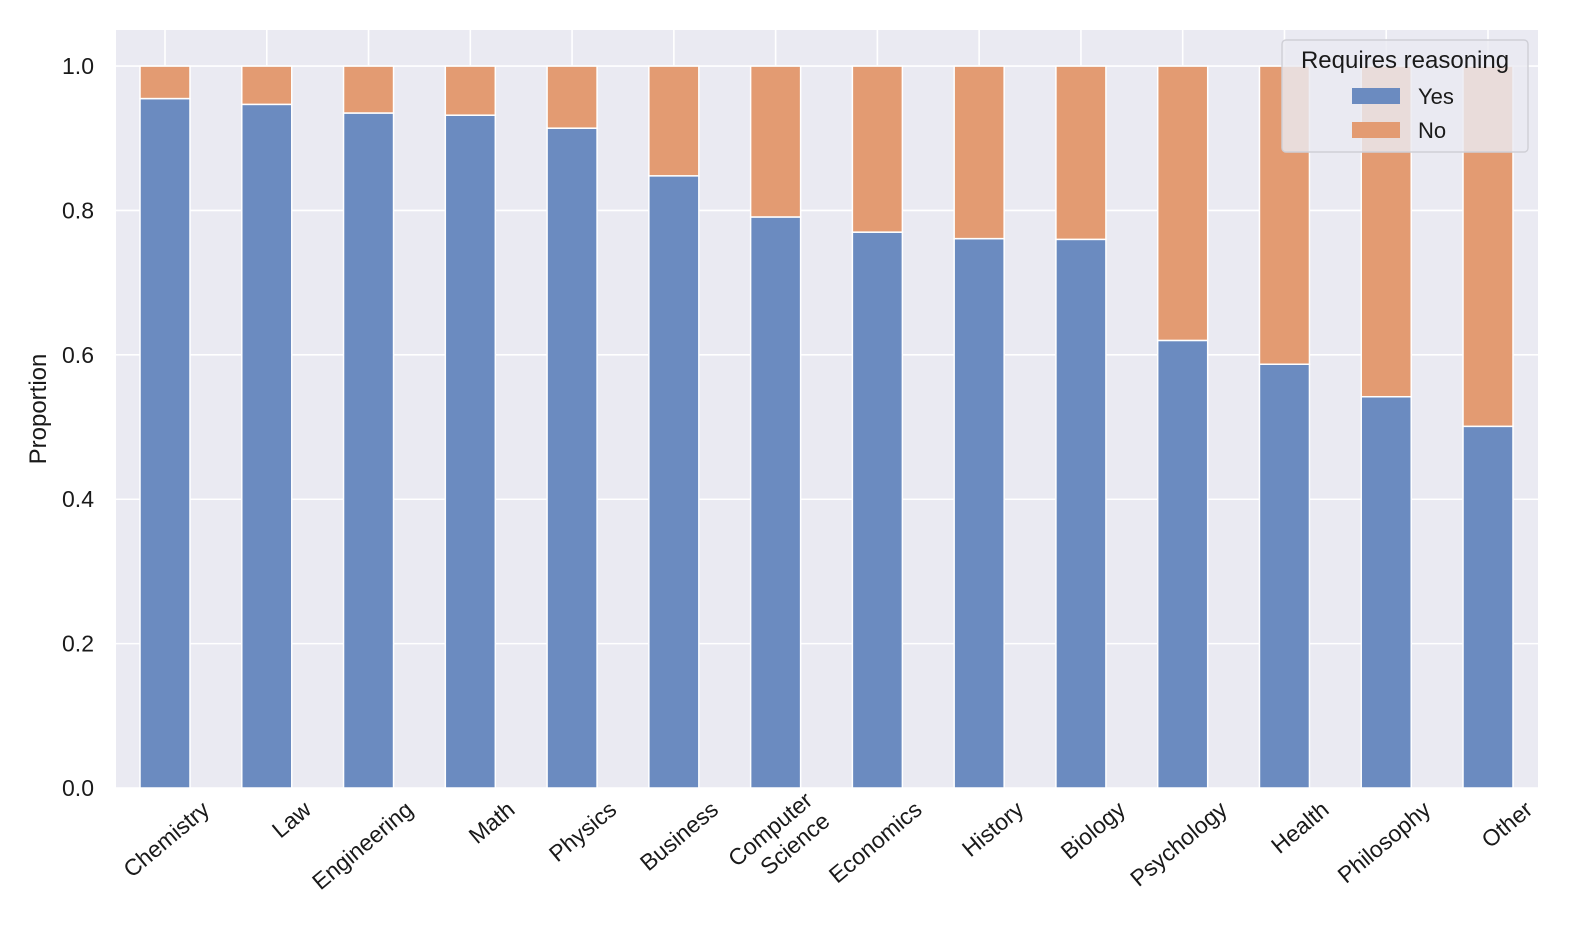 This screenshot has height=952, width=1578. What do you see at coordinates (1093, 830) in the screenshot?
I see `x-tick-label: Biology` at bounding box center [1093, 830].